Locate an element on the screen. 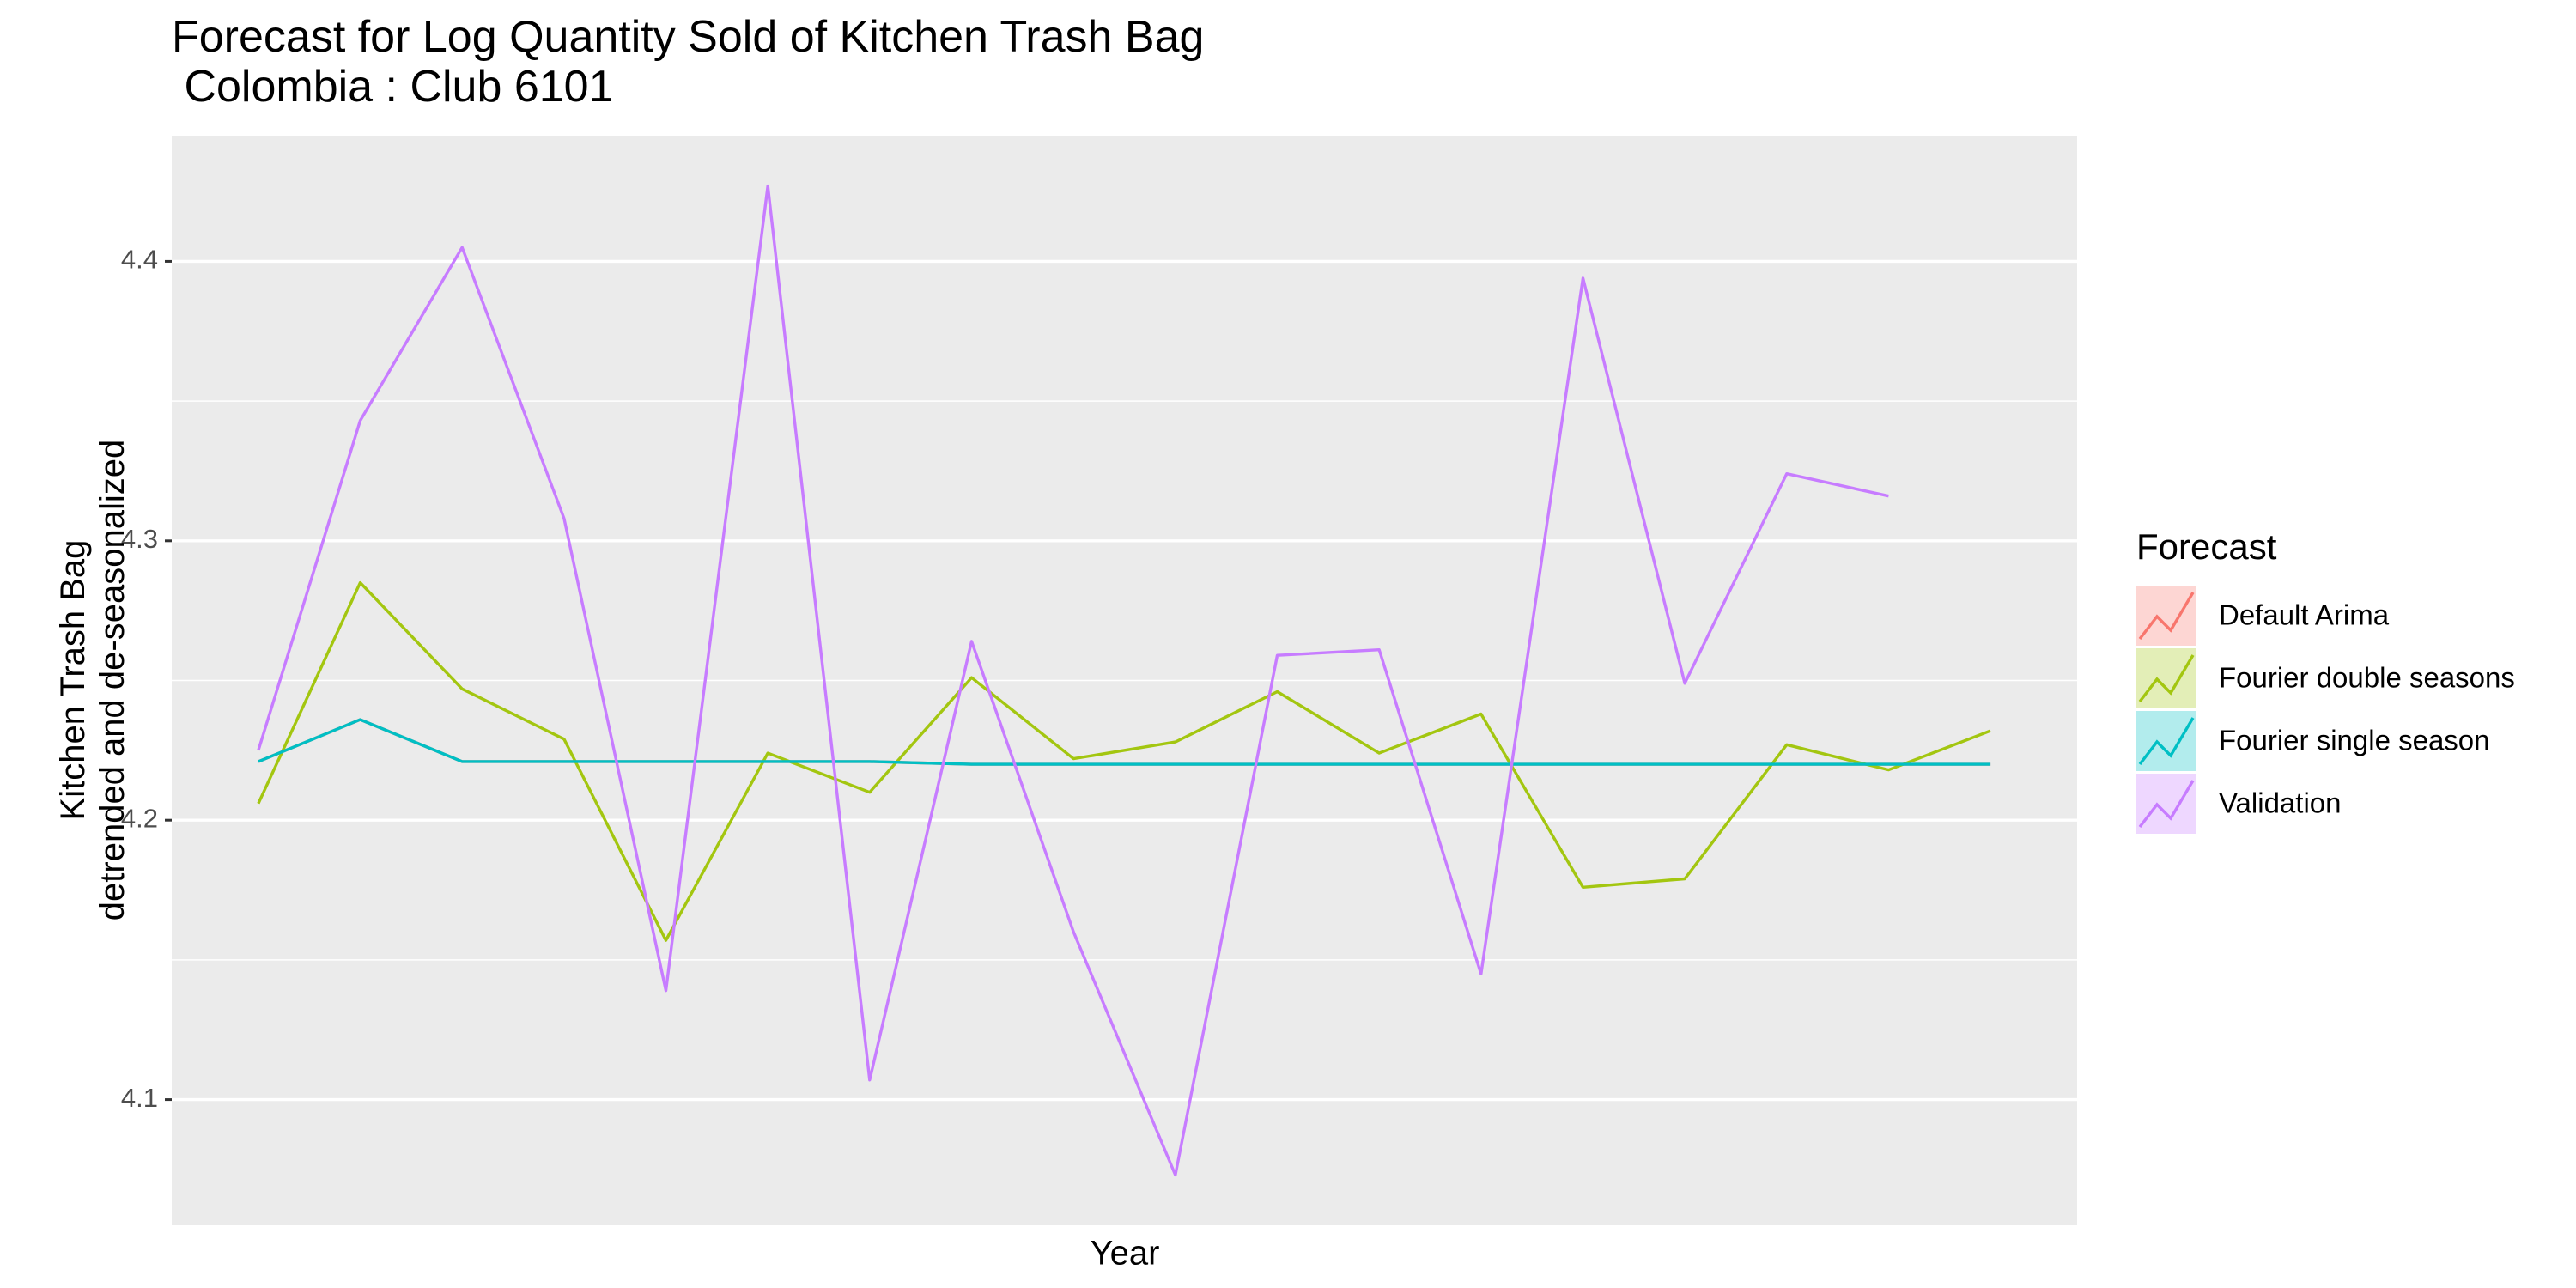 This screenshot has height=1288, width=2576. legend-label: Fourier single season is located at coordinates (2354, 740).